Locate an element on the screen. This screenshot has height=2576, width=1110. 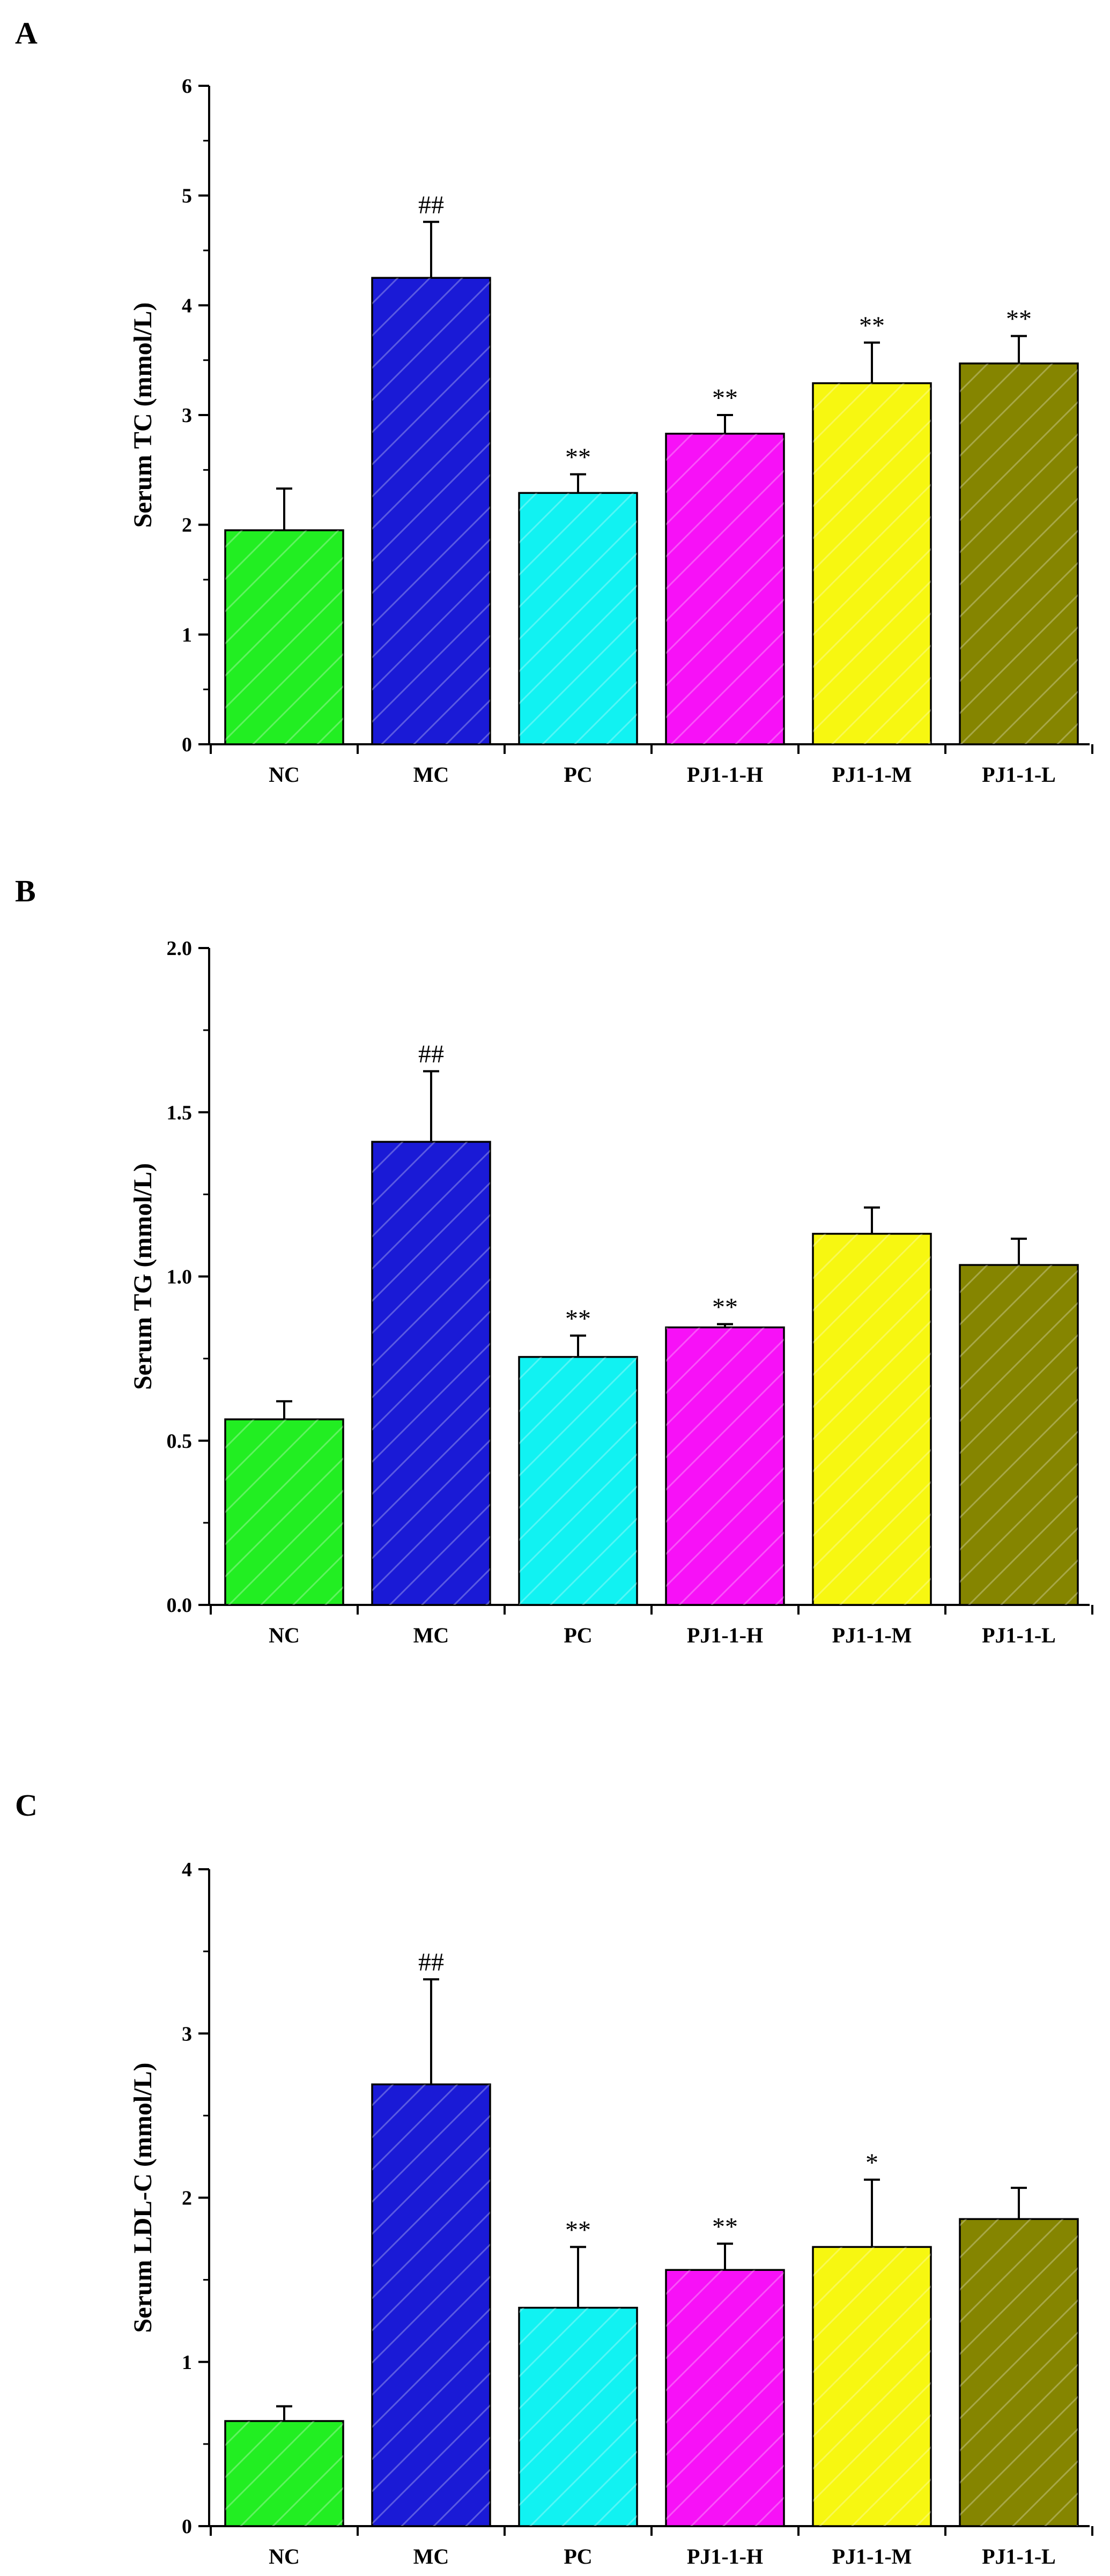
chart-b-y-tick-label: 0.5 is located at coordinates (180, 1441).